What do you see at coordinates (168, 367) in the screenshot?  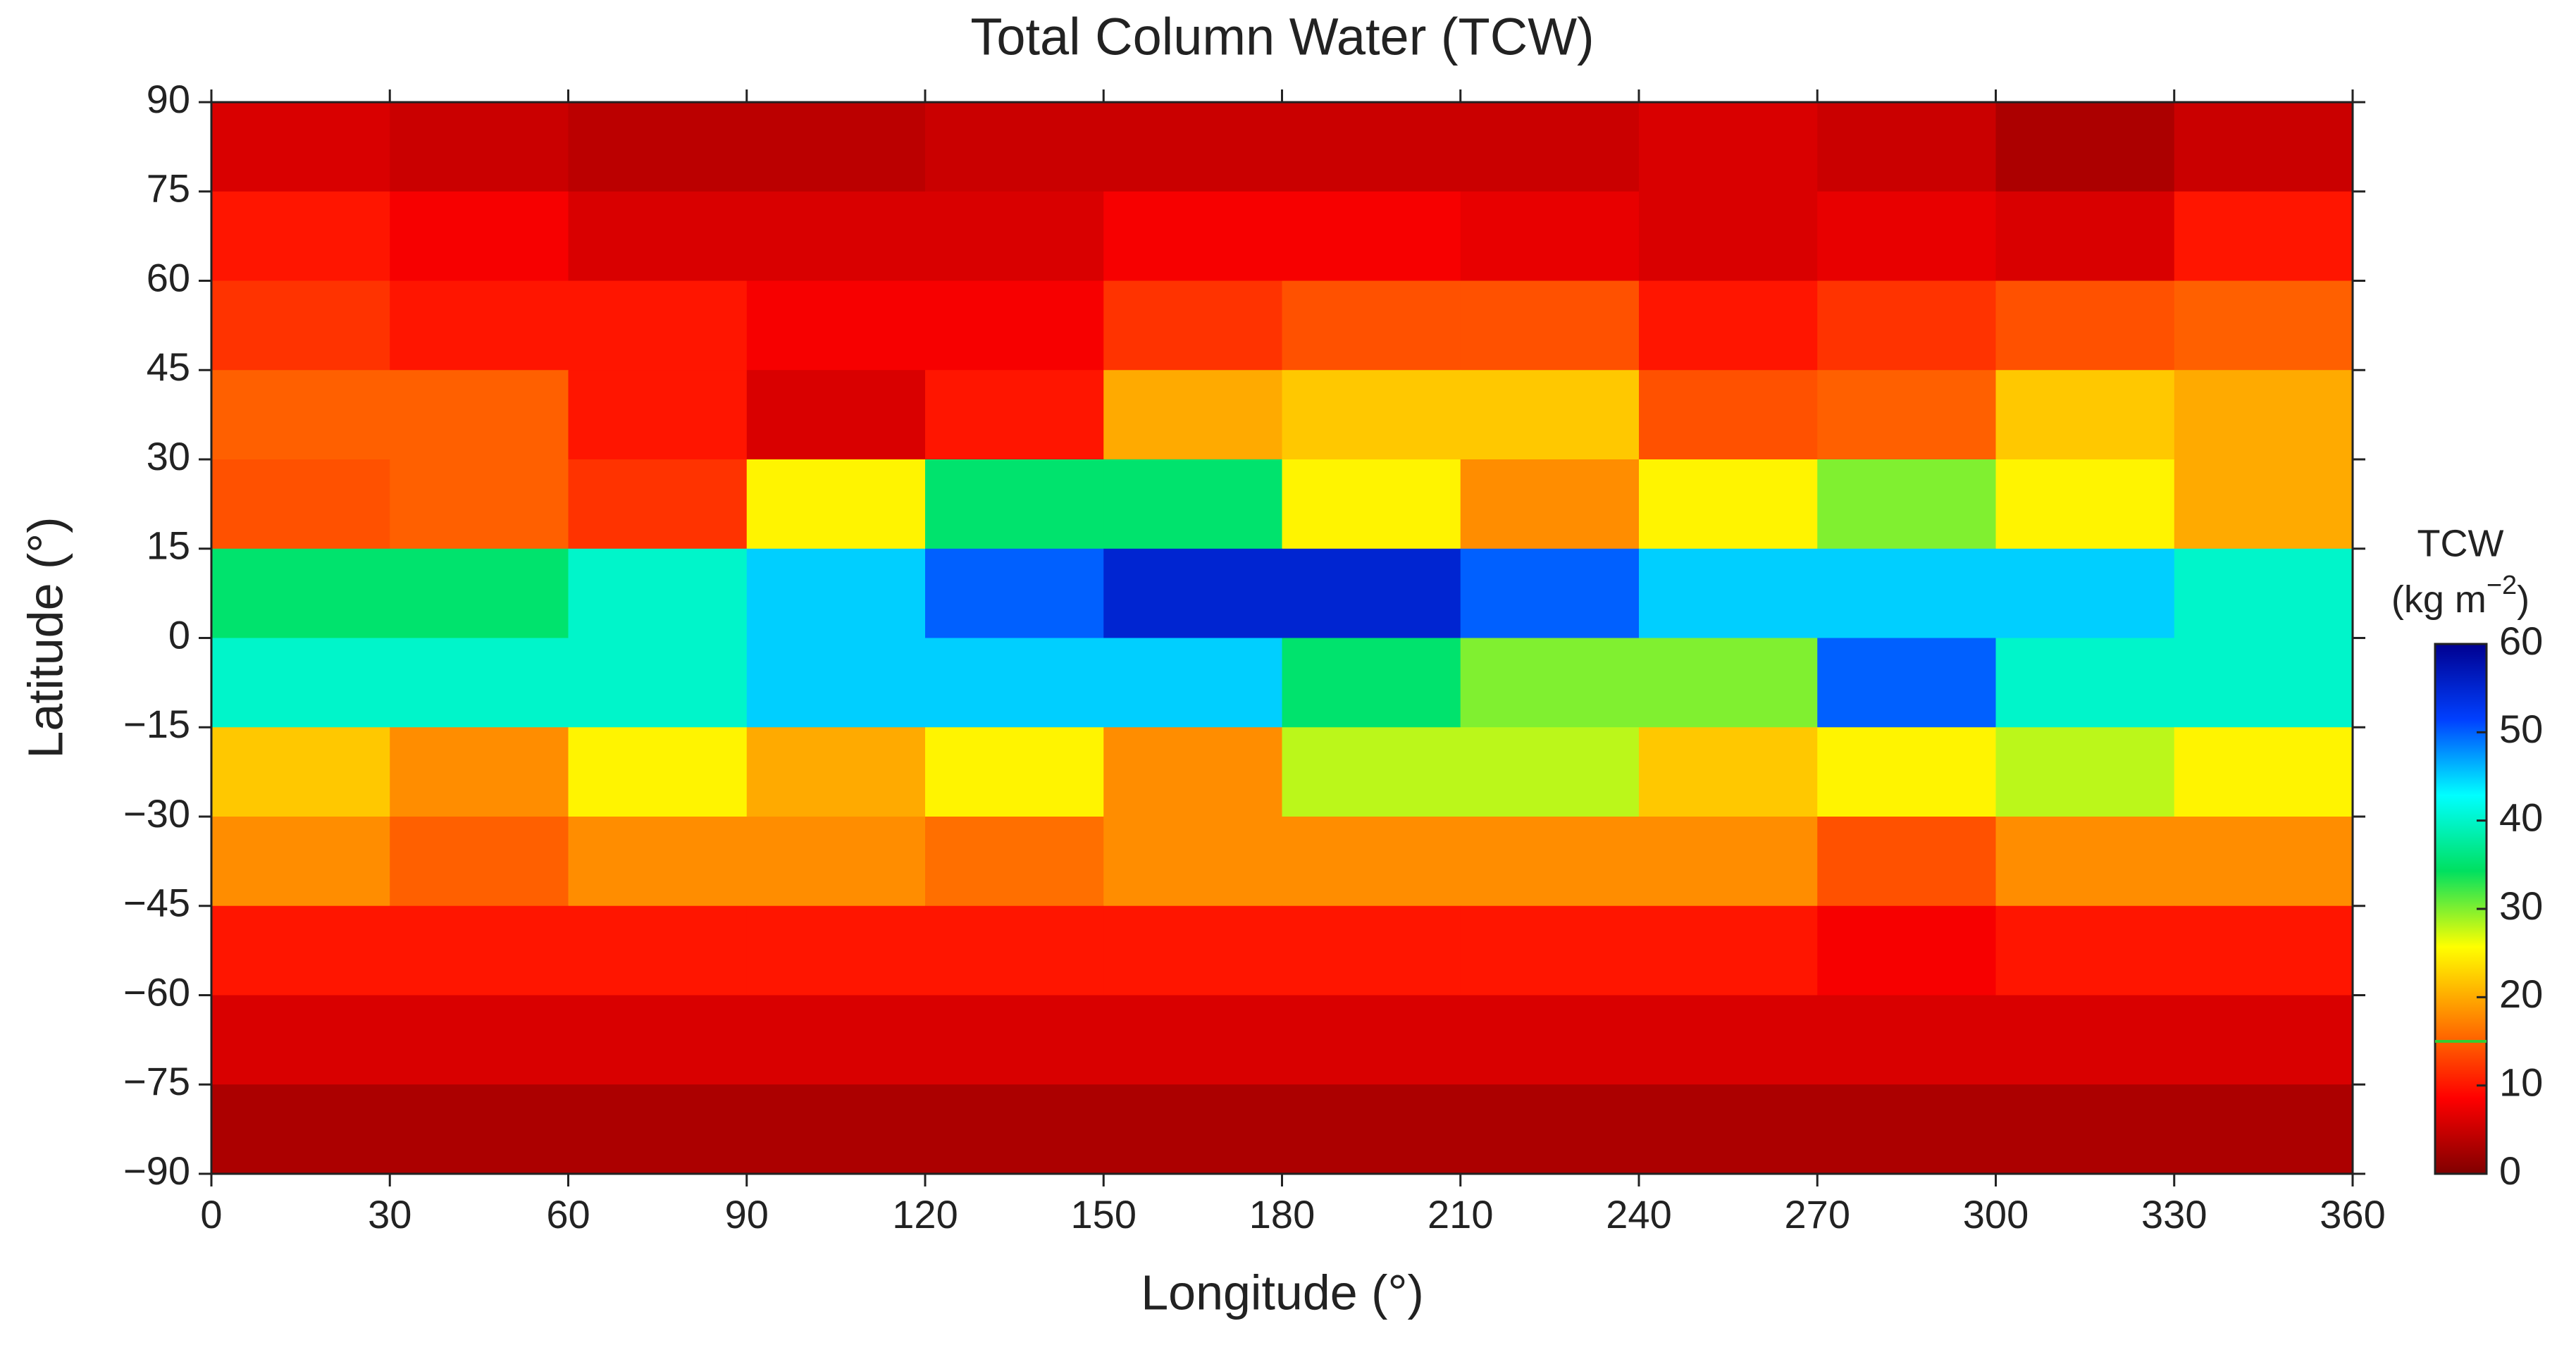 I see `y-tick-label: 45` at bounding box center [168, 367].